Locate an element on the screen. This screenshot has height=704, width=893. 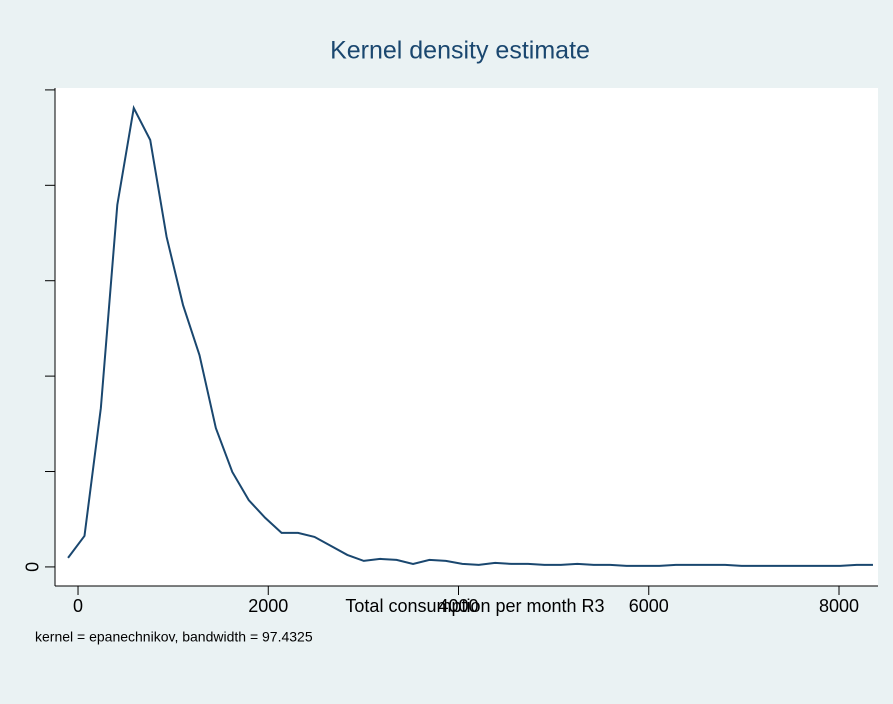
x-tick-label: 4000 is located at coordinates (458, 606).